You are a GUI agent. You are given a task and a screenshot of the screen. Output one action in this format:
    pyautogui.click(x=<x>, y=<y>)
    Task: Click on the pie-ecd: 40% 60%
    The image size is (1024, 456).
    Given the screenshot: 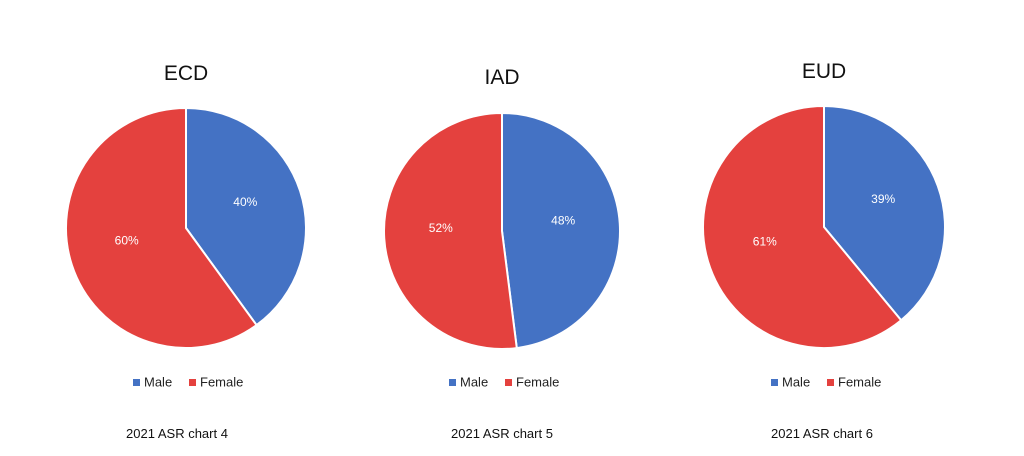 What is the action you would take?
    pyautogui.click(x=186, y=227)
    